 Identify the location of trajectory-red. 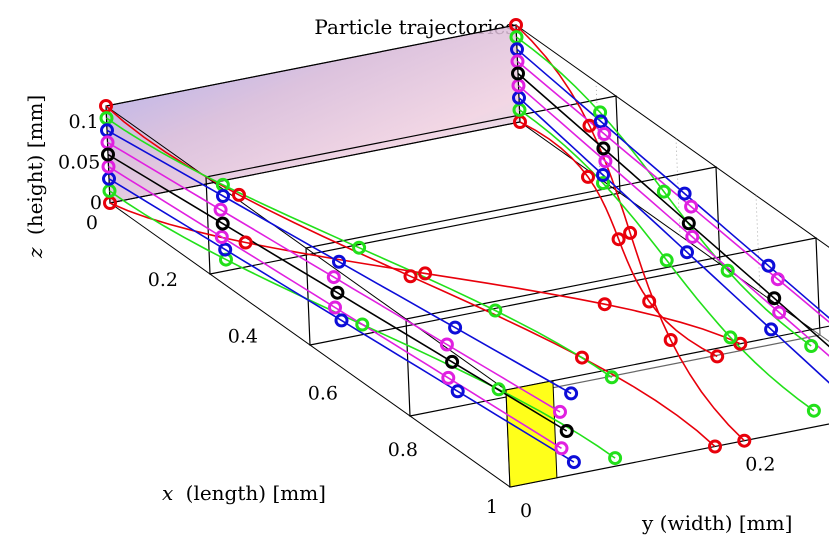
(618, 239).